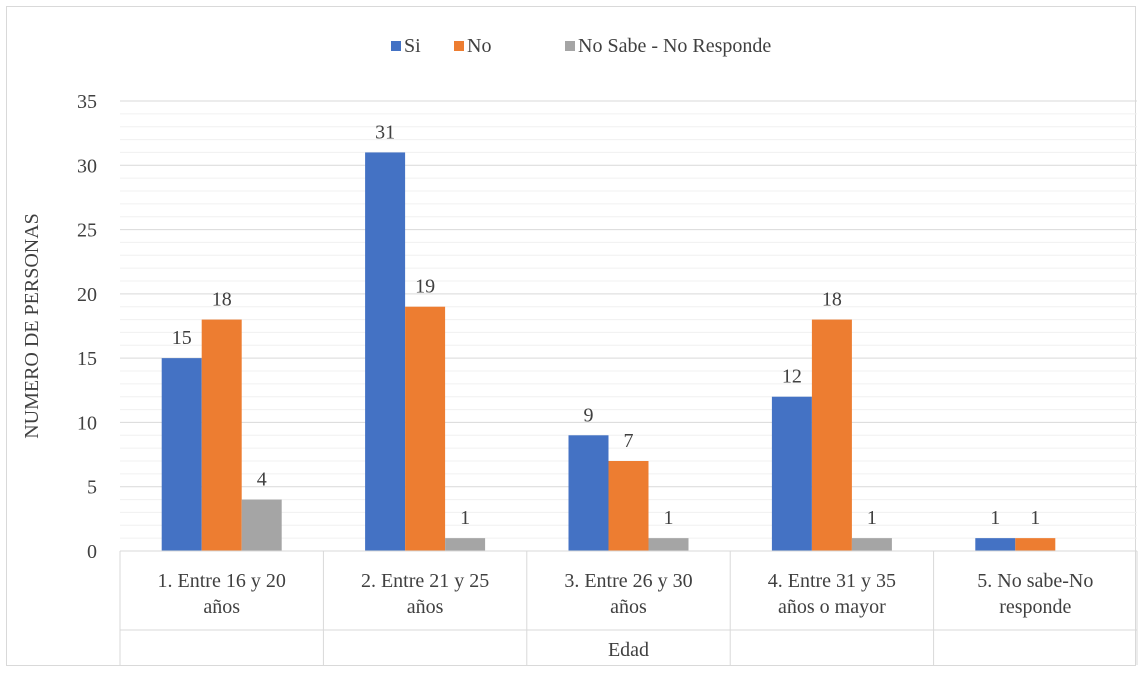 This screenshot has width=1144, height=673. I want to click on data-label: 15, so click(182, 338).